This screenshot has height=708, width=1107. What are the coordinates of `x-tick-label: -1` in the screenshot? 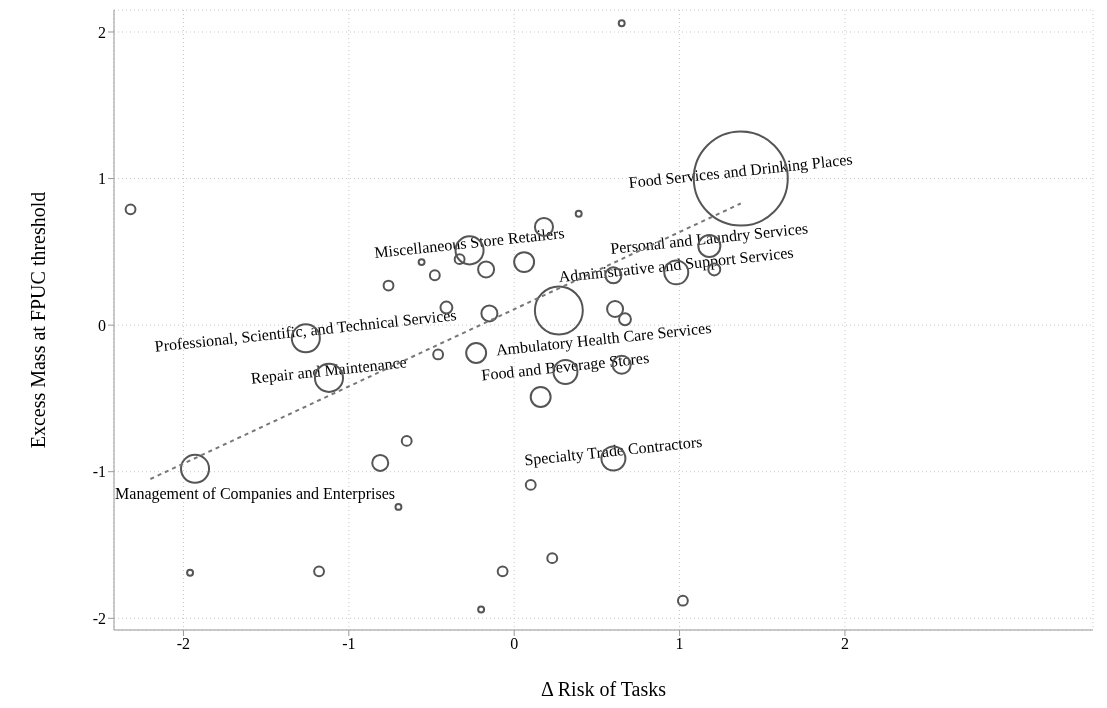 It's located at (349, 644).